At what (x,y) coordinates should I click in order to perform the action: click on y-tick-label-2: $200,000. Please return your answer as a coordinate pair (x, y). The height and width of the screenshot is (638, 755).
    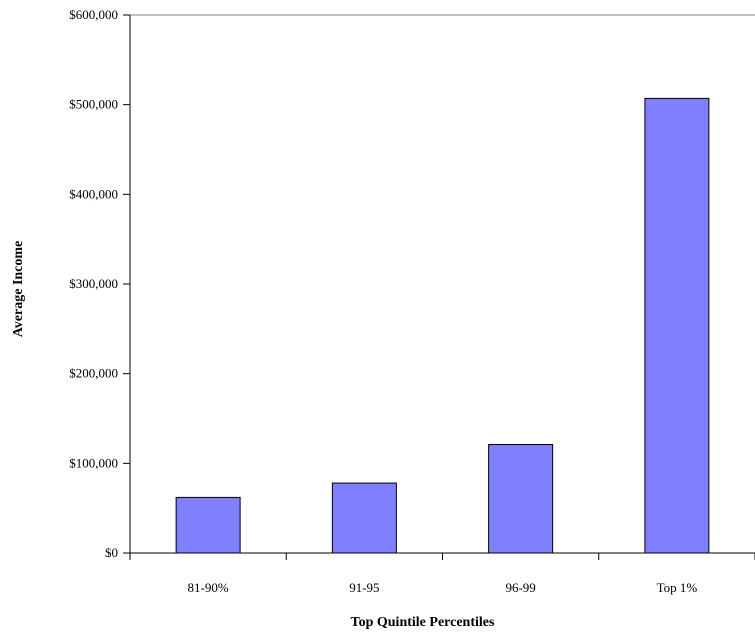
    Looking at the image, I should click on (93, 373).